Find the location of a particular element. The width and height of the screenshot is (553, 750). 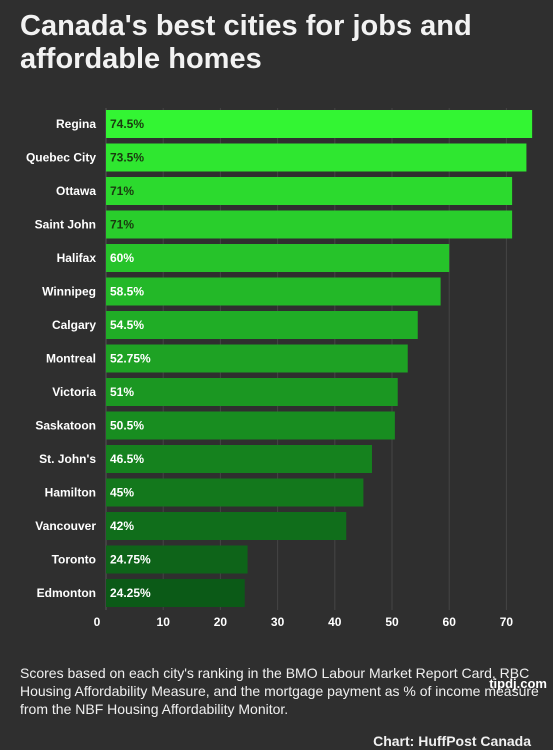

watermark-text: tipdj.com is located at coordinates (518, 683).